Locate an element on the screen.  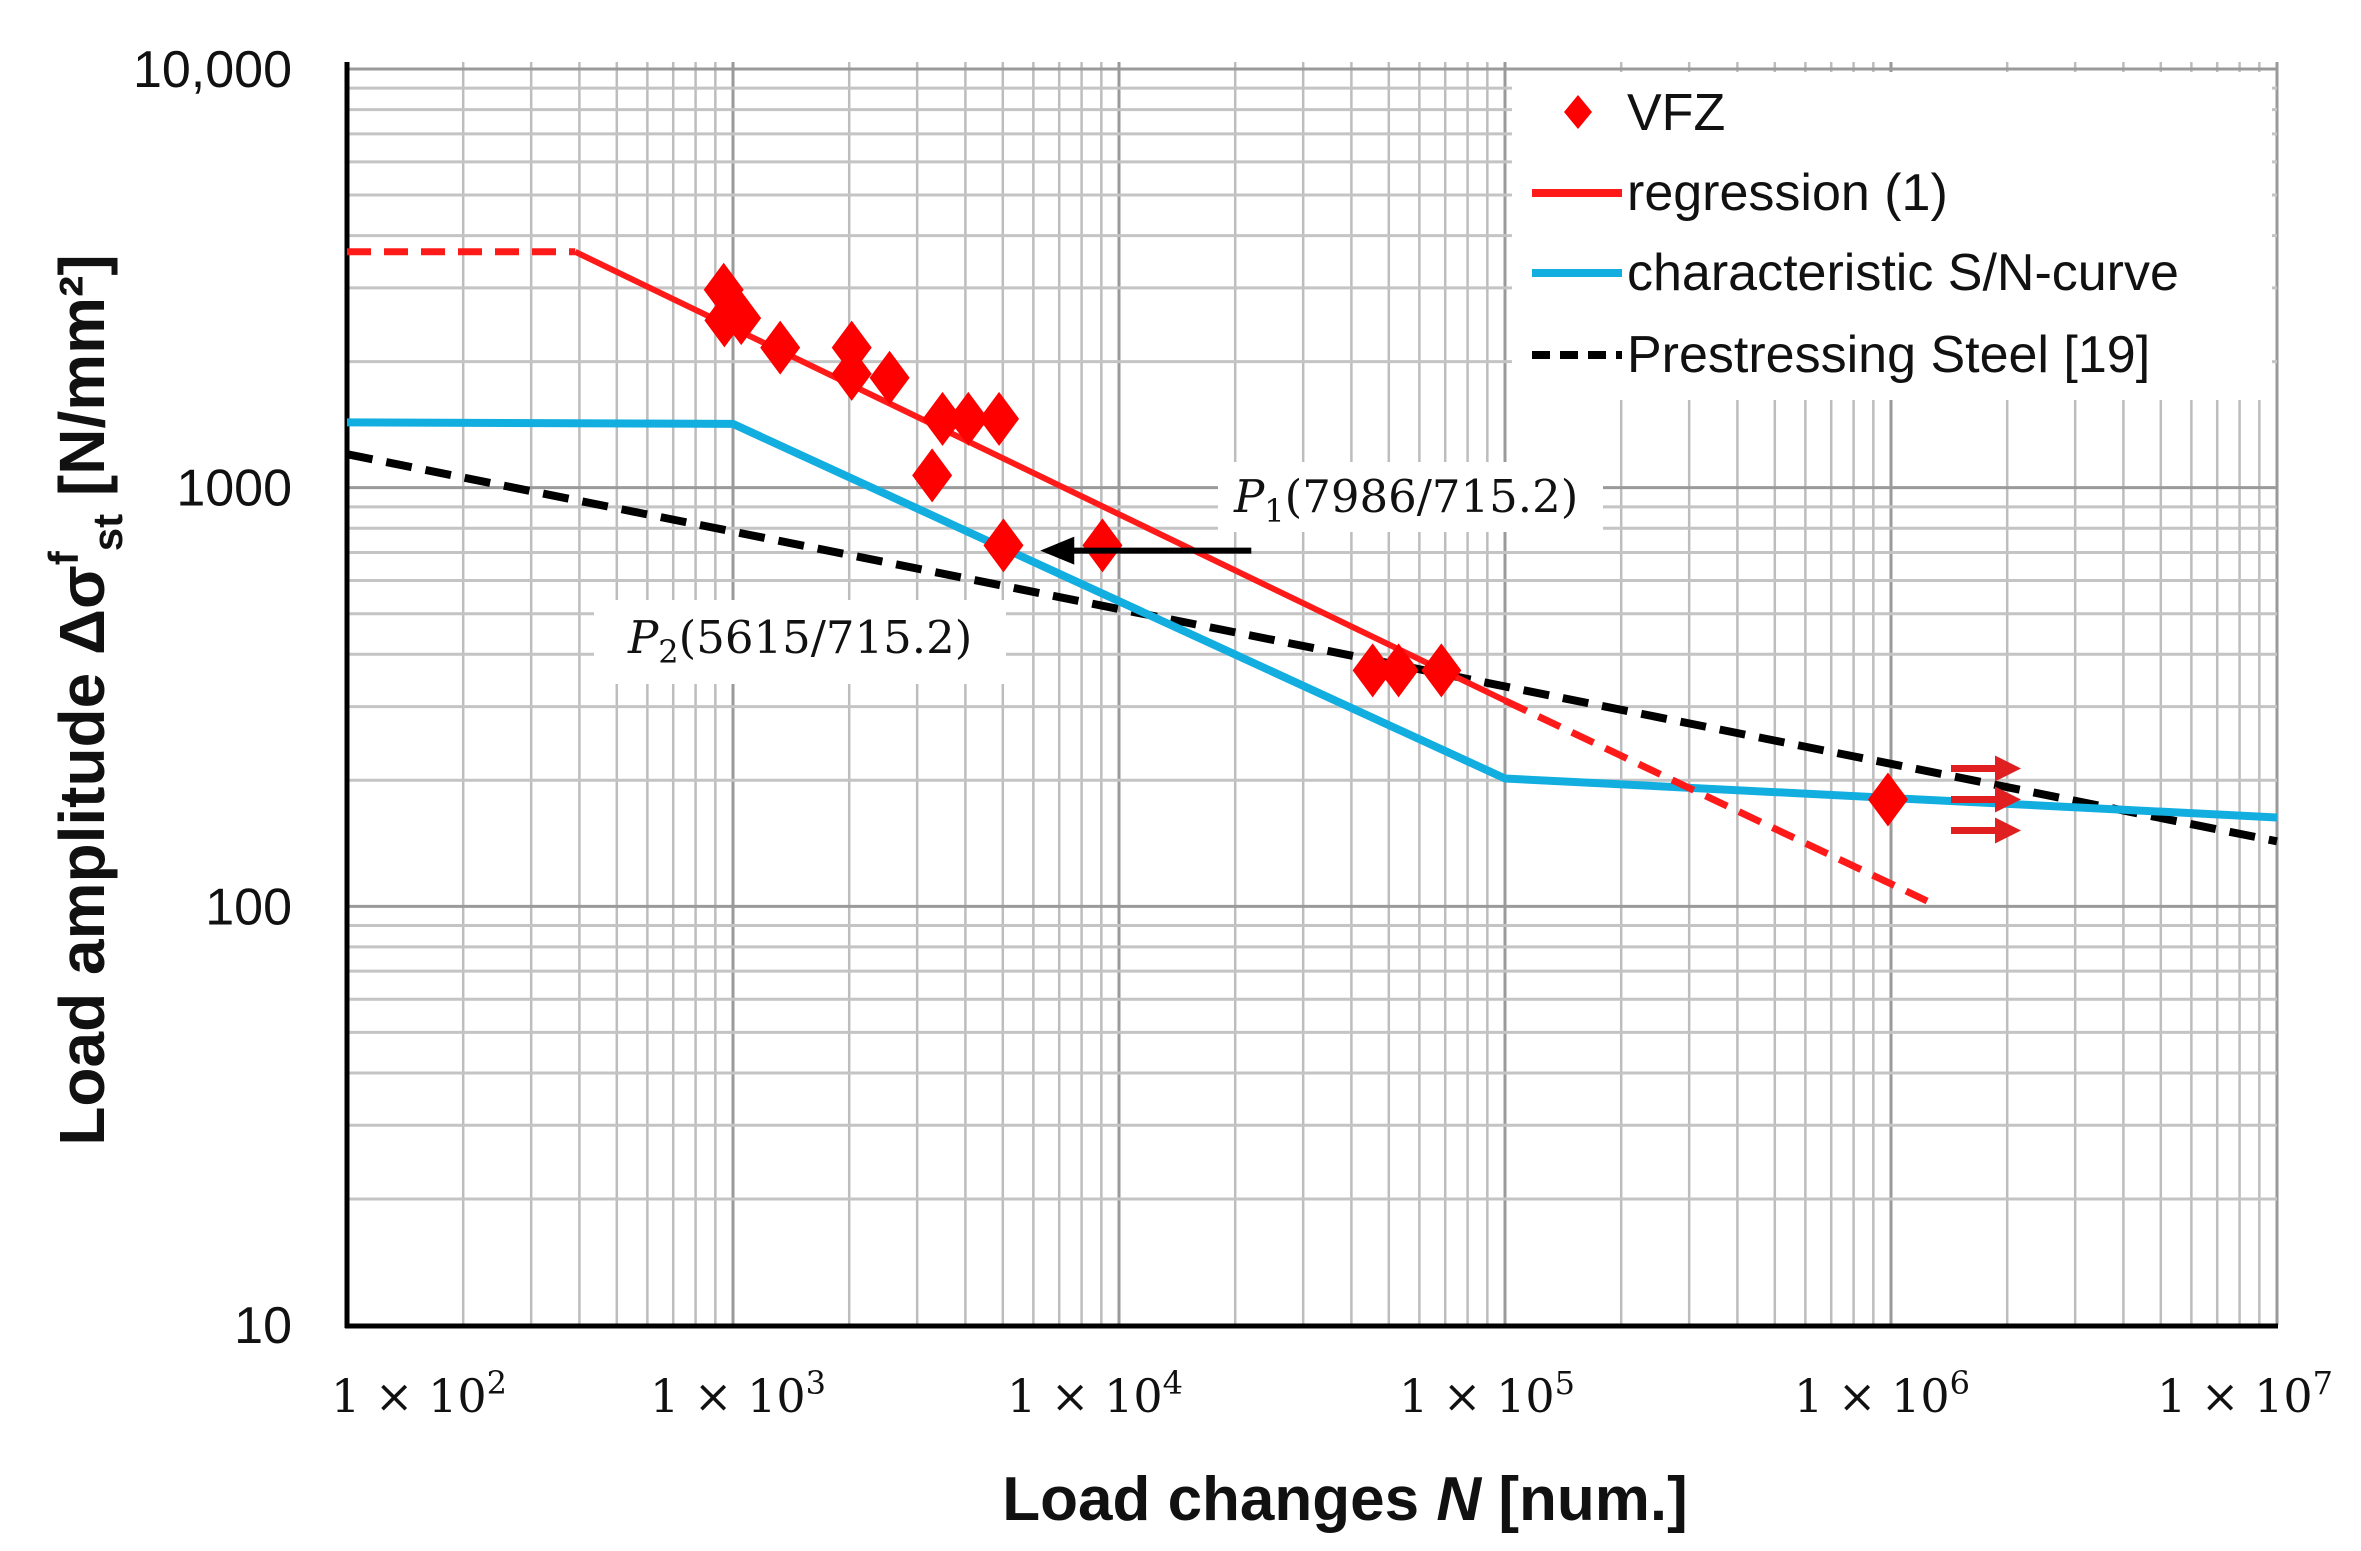
y-tick-labels: 10,000 1000 100 10 is located at coordinates (212, 698).